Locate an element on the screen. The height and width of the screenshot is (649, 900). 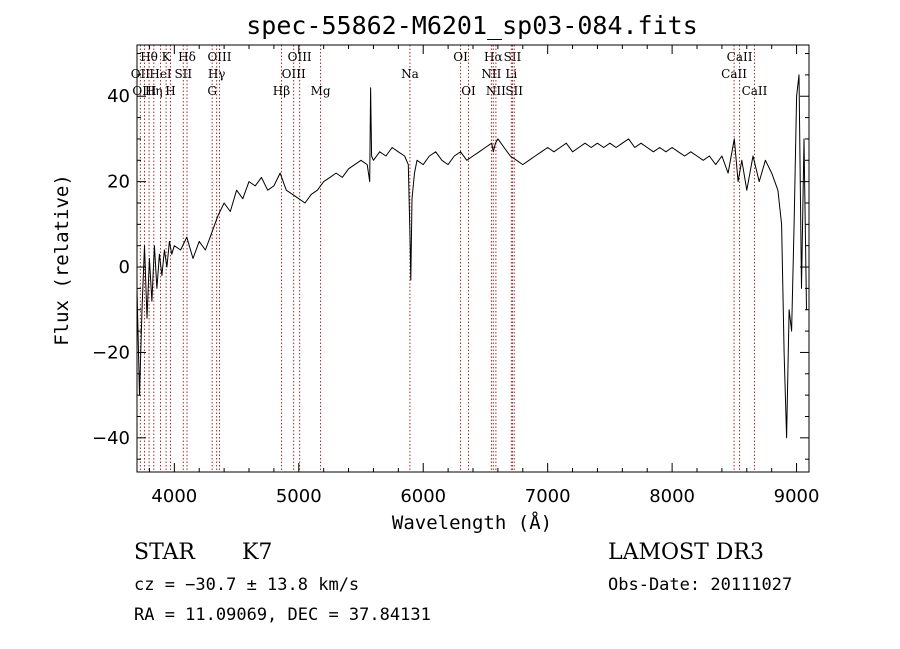
chart-title: spec-55862-M6201_sp03-084.fits is located at coordinates (472, 25).